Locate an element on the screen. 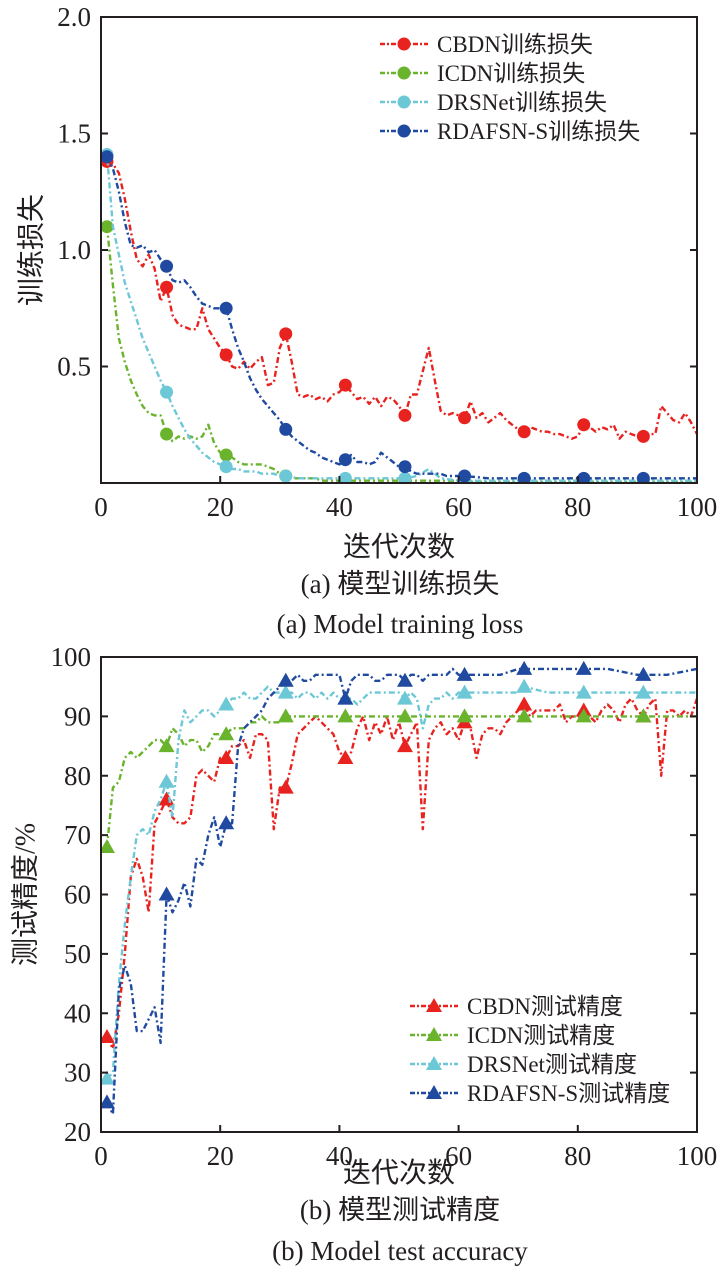 This screenshot has height=1277, width=722. legend-label: DRSNet训练损失 is located at coordinates (522, 102).